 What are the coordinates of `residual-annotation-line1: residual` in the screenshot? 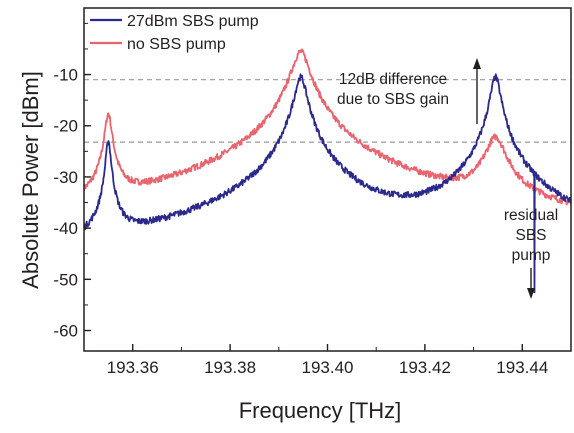 It's located at (531, 215).